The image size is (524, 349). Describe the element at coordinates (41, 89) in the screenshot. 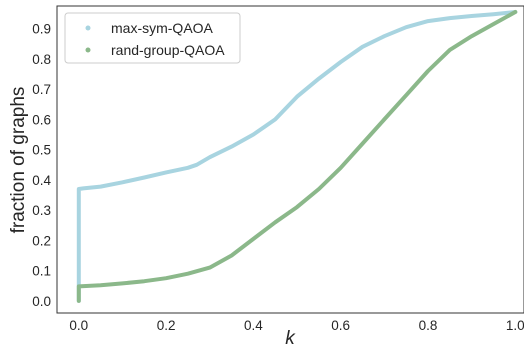

I see `y-tick-label: 0.7` at that location.